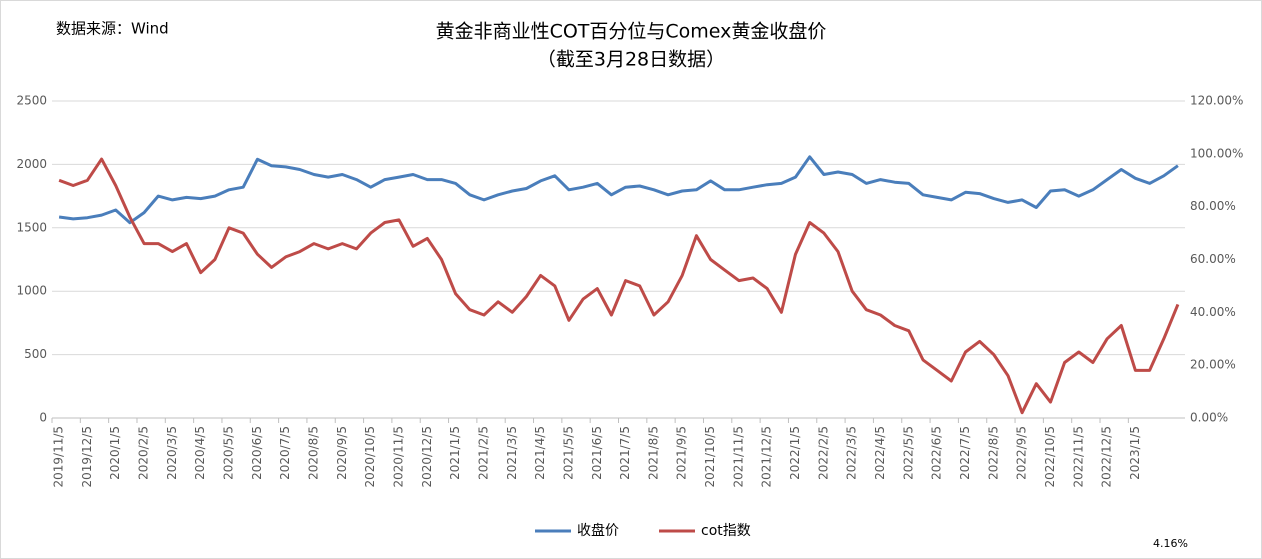 This screenshot has height=559, width=1262. Describe the element at coordinates (285, 453) in the screenshot. I see `x-tick-label: 2020/7/5` at that location.